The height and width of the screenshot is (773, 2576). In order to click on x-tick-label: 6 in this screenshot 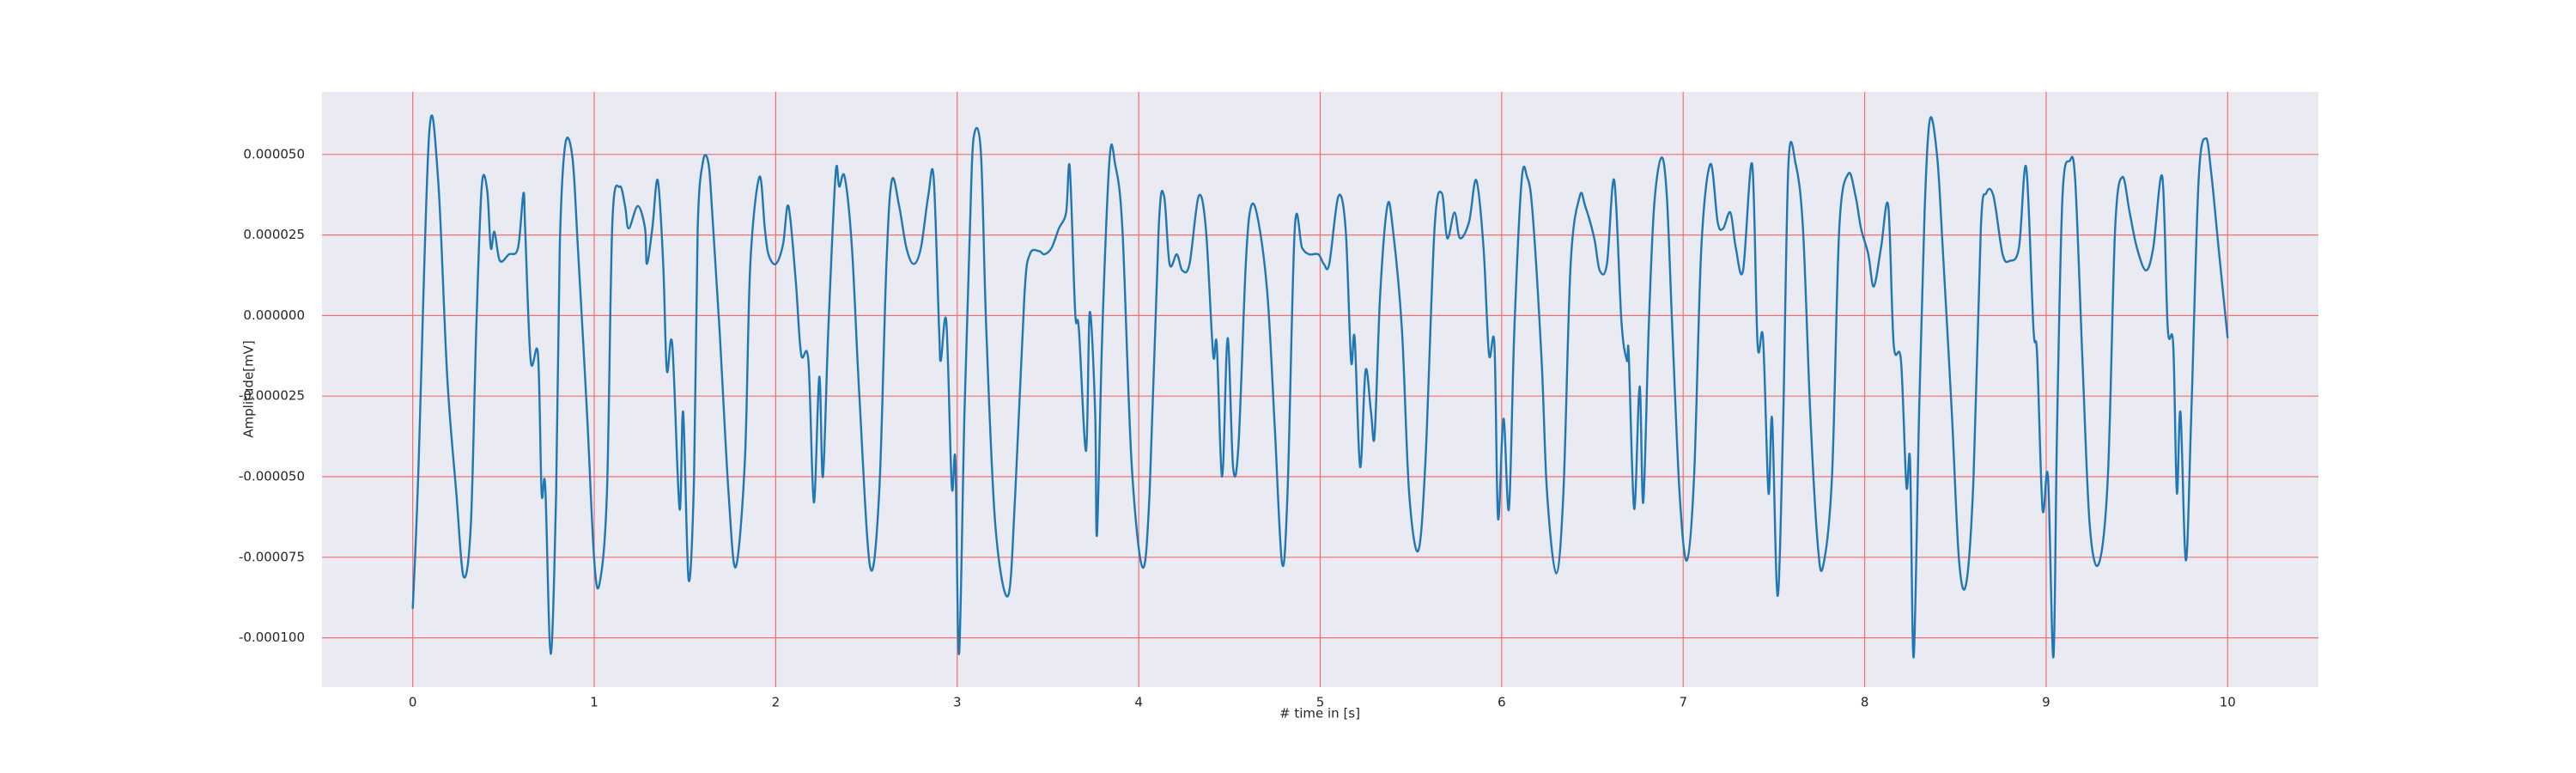, I will do `click(1502, 702)`.